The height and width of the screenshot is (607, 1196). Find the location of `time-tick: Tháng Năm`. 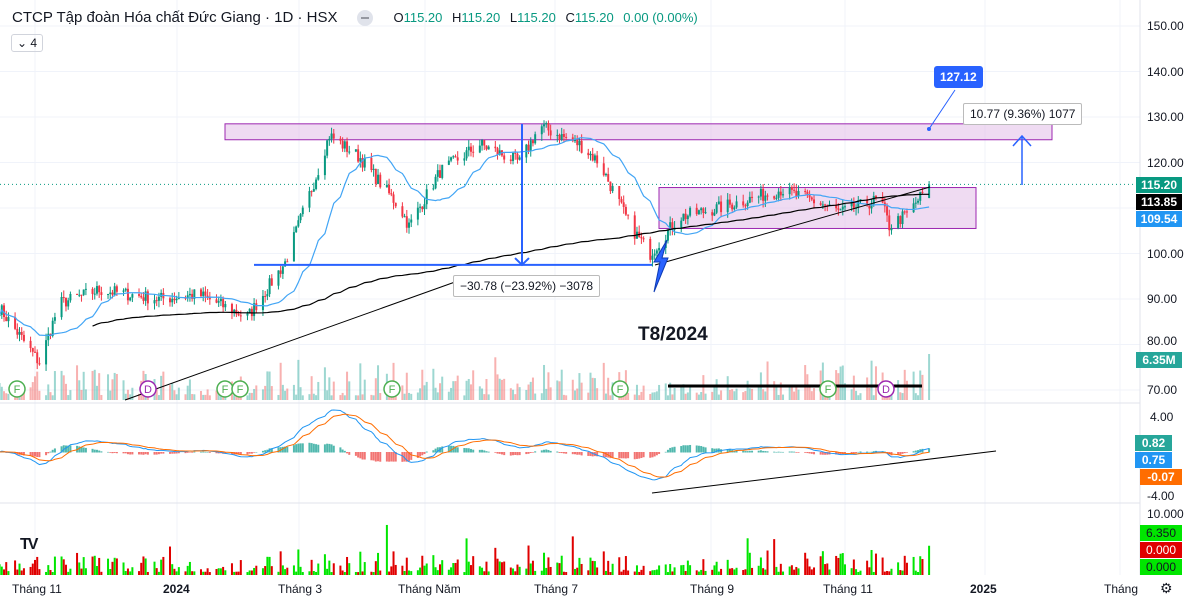

time-tick: Tháng Năm is located at coordinates (429, 589).